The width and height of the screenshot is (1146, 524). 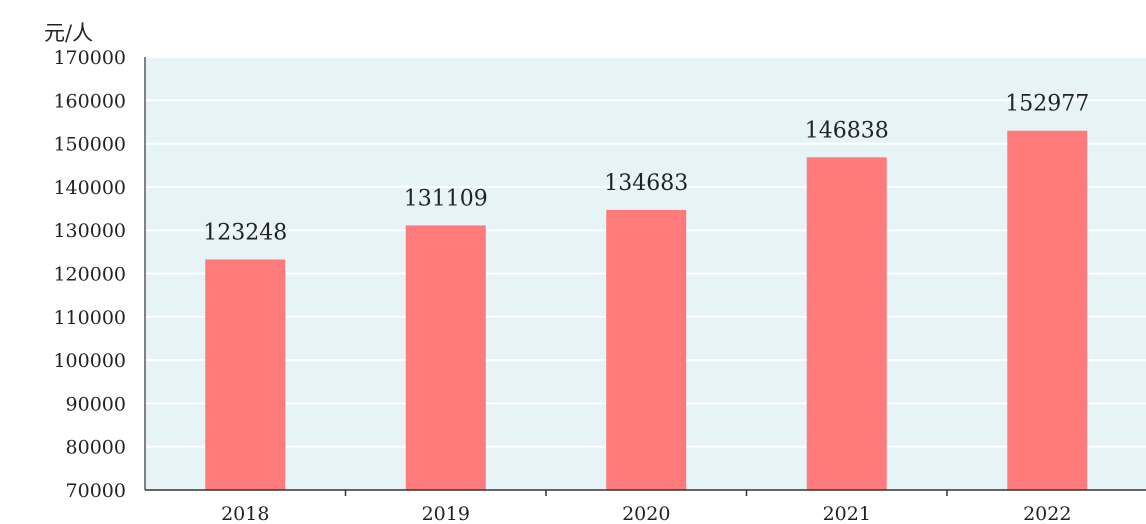 I want to click on data-label-2019: 131109, so click(x=446, y=198).